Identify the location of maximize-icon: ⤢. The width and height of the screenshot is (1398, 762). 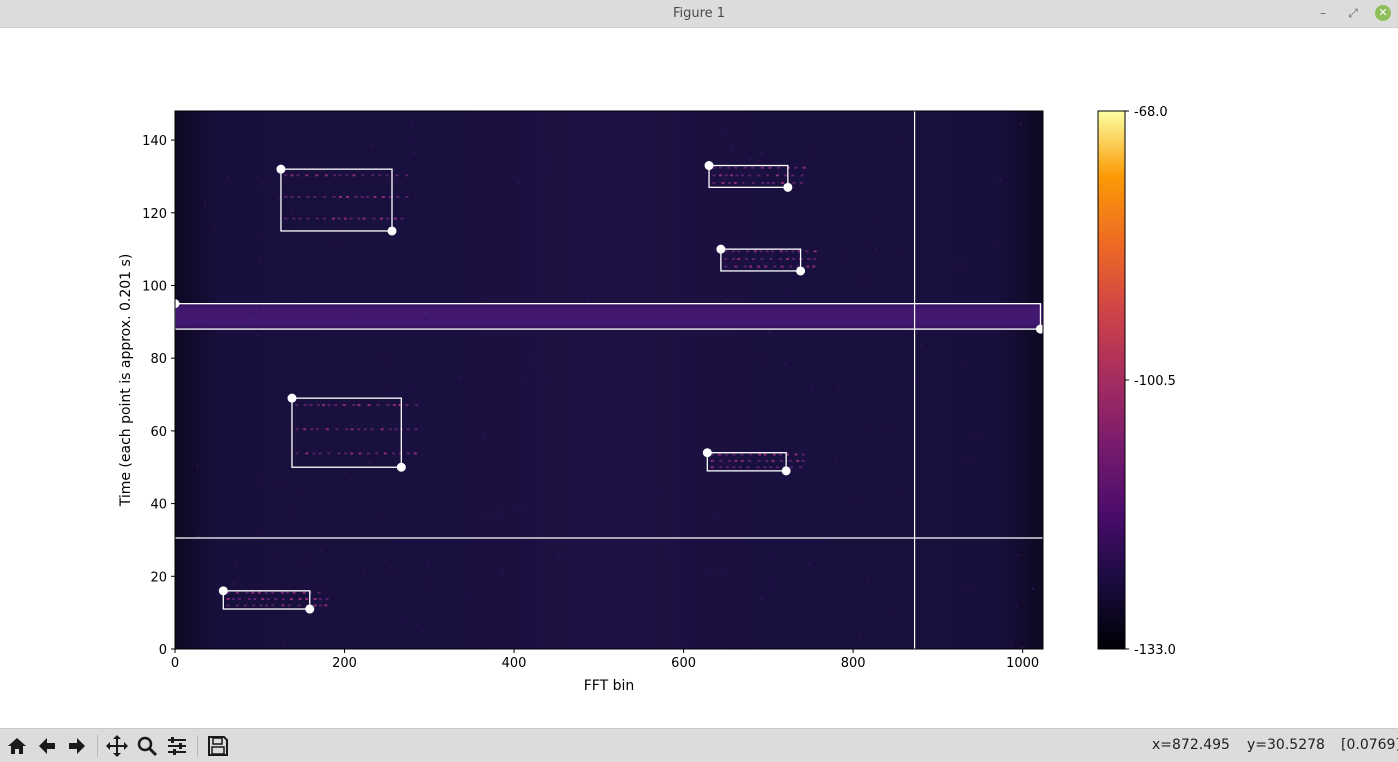
(1353, 13).